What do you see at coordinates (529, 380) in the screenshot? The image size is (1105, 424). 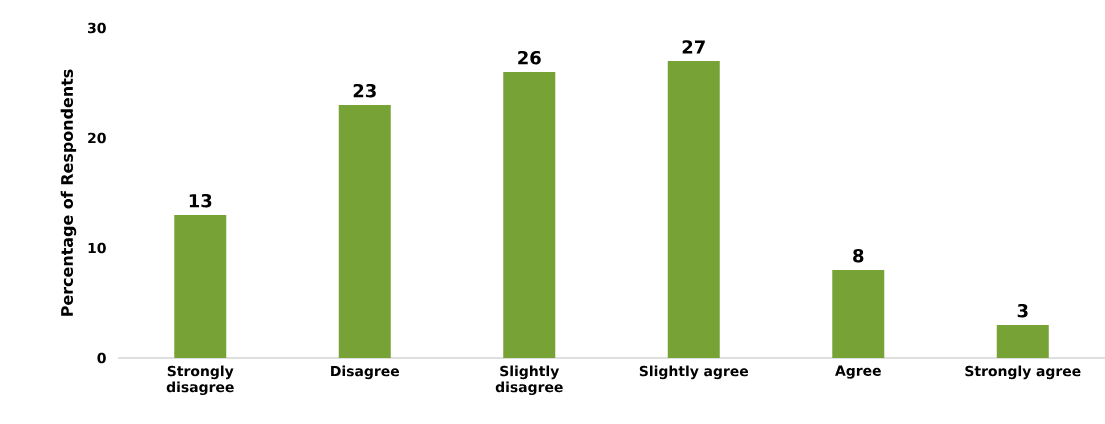 I see `x-tick-label: Slightly disagree` at bounding box center [529, 380].